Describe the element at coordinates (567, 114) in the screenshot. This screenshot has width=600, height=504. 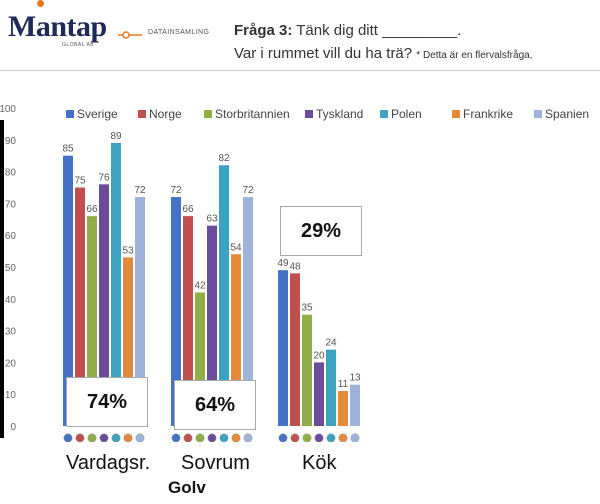
I see `legend-label: Spanien` at that location.